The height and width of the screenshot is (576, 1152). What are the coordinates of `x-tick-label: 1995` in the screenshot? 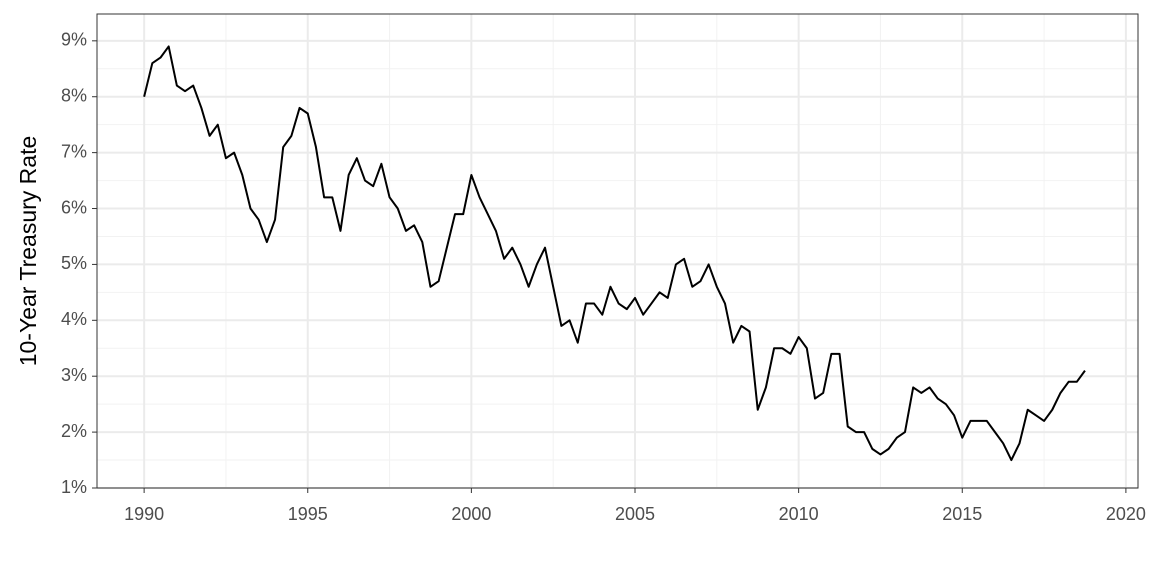 It's located at (308, 514).